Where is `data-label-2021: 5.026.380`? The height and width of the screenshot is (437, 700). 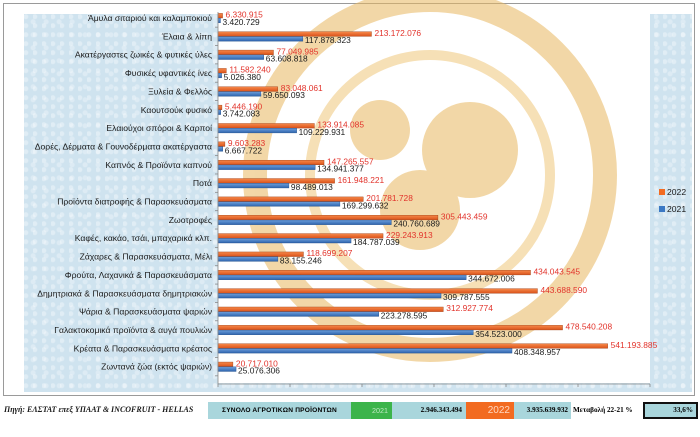 data-label-2021: 5.026.380 is located at coordinates (243, 77).